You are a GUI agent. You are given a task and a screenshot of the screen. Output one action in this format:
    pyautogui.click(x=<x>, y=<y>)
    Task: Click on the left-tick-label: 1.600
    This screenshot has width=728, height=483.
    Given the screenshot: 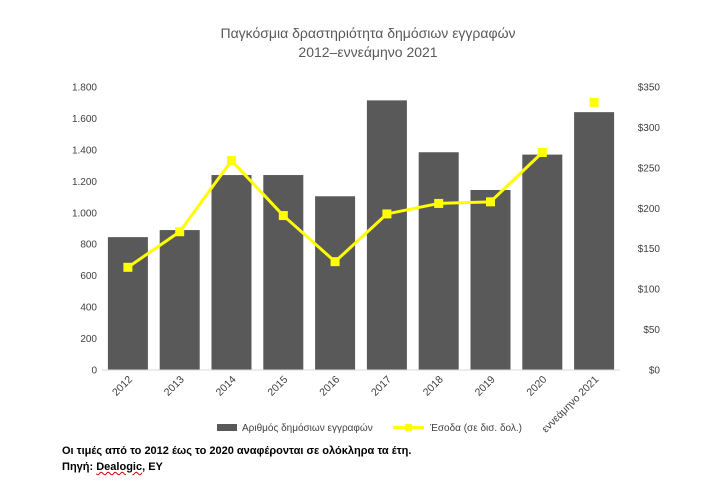 What is the action you would take?
    pyautogui.click(x=84, y=119)
    